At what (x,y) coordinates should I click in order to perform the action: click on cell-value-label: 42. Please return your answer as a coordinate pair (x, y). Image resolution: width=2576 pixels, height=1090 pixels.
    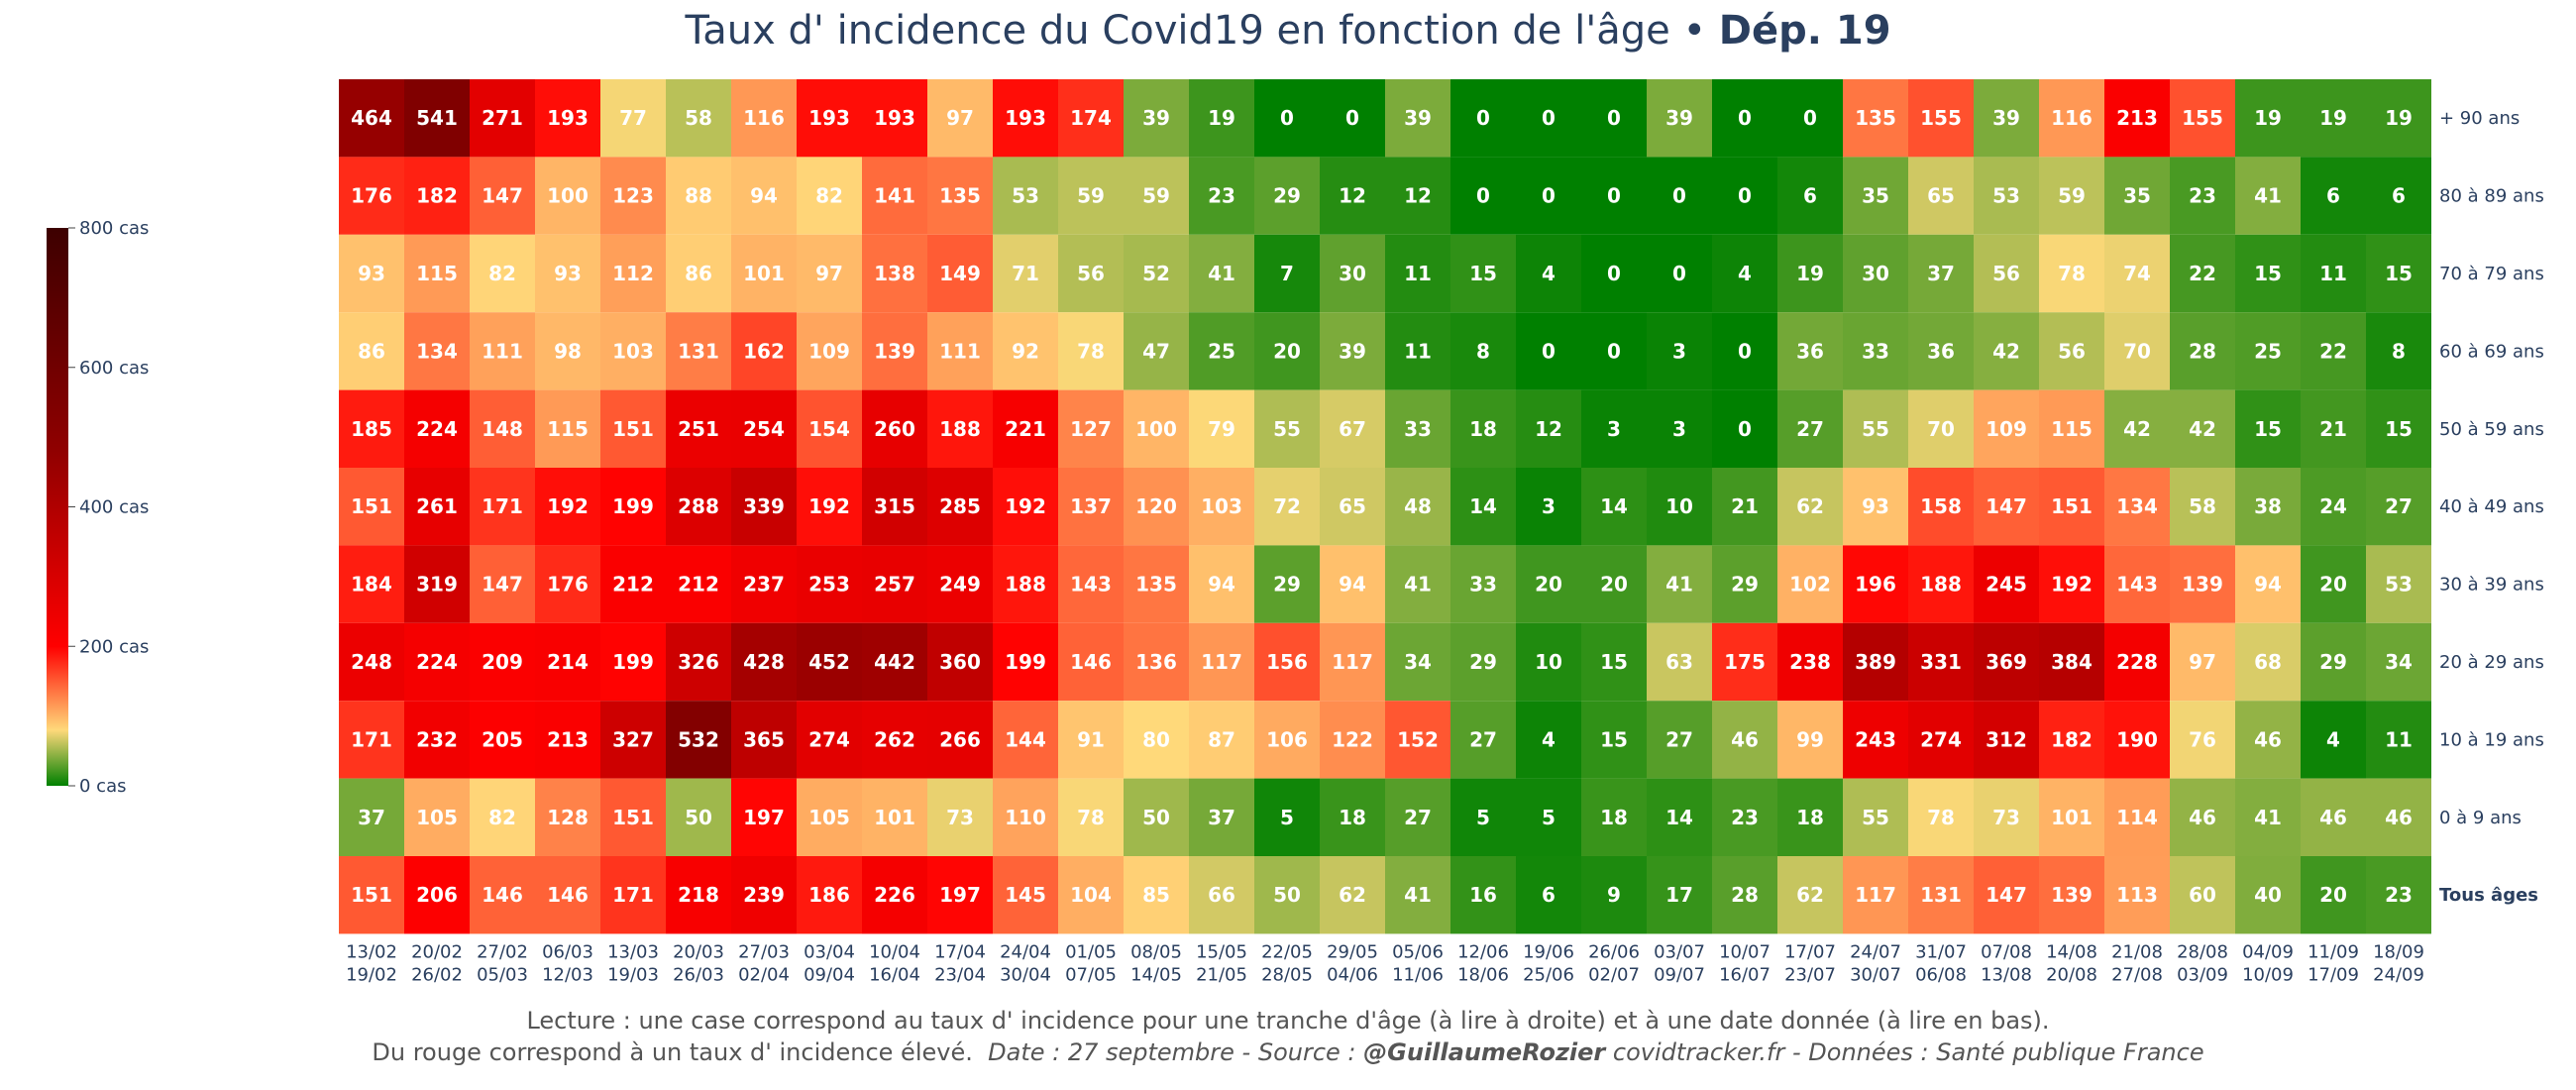
    Looking at the image, I should click on (2137, 429).